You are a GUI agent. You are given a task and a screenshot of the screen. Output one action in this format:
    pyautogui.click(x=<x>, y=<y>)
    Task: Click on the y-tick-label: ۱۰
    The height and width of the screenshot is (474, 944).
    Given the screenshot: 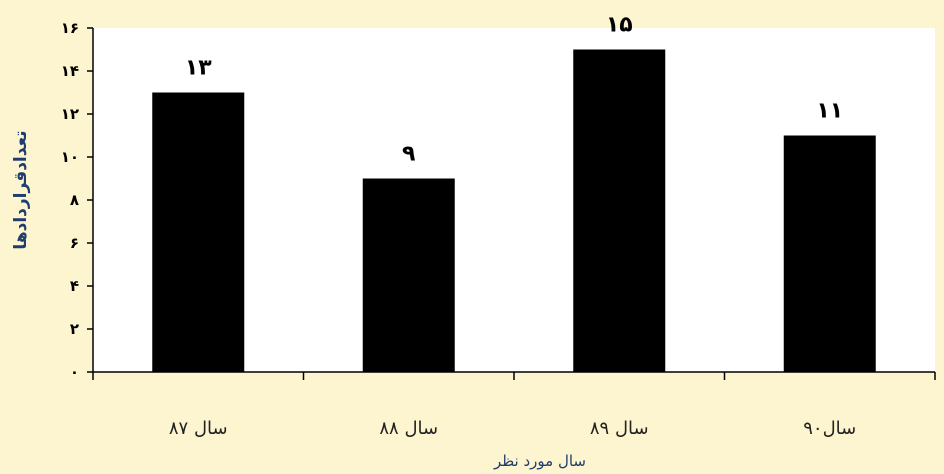 What is the action you would take?
    pyautogui.click(x=70, y=157)
    